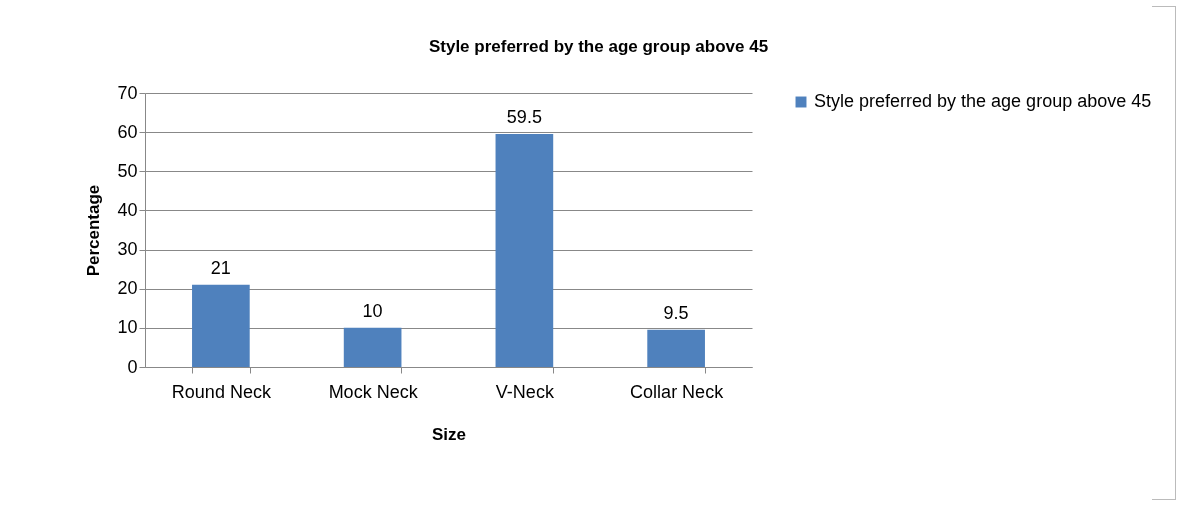 This screenshot has width=1186, height=506. What do you see at coordinates (677, 391) in the screenshot?
I see `x-tick-label: Collar Neck` at bounding box center [677, 391].